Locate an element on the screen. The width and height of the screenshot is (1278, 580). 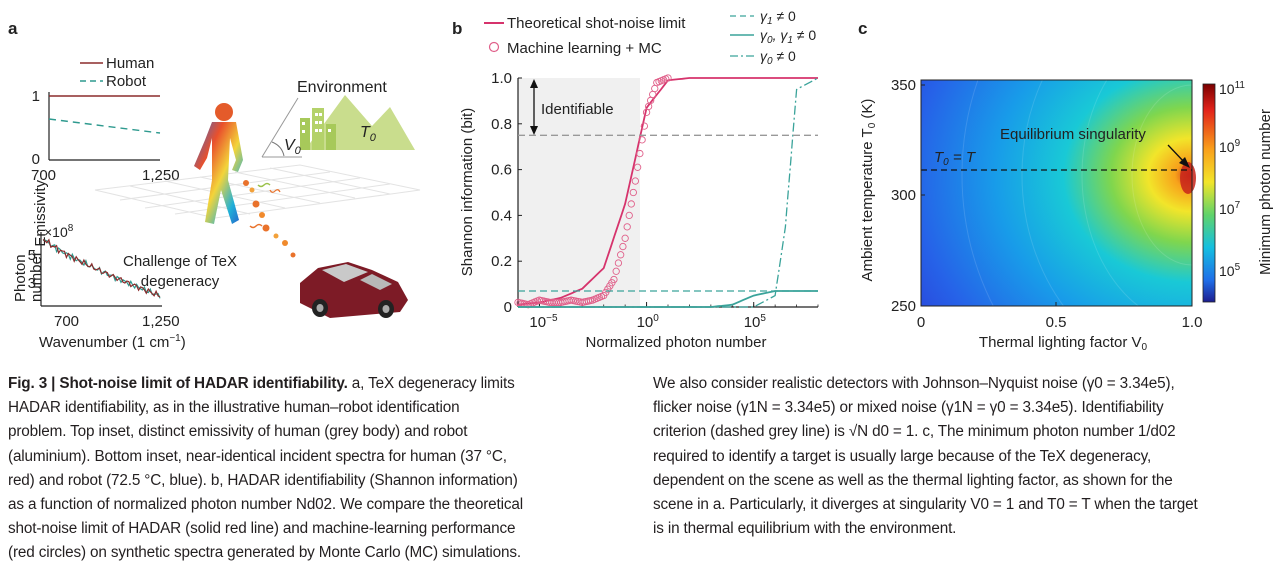
emissivity-axis-label: Emissivity is located at coordinates (40, 213).